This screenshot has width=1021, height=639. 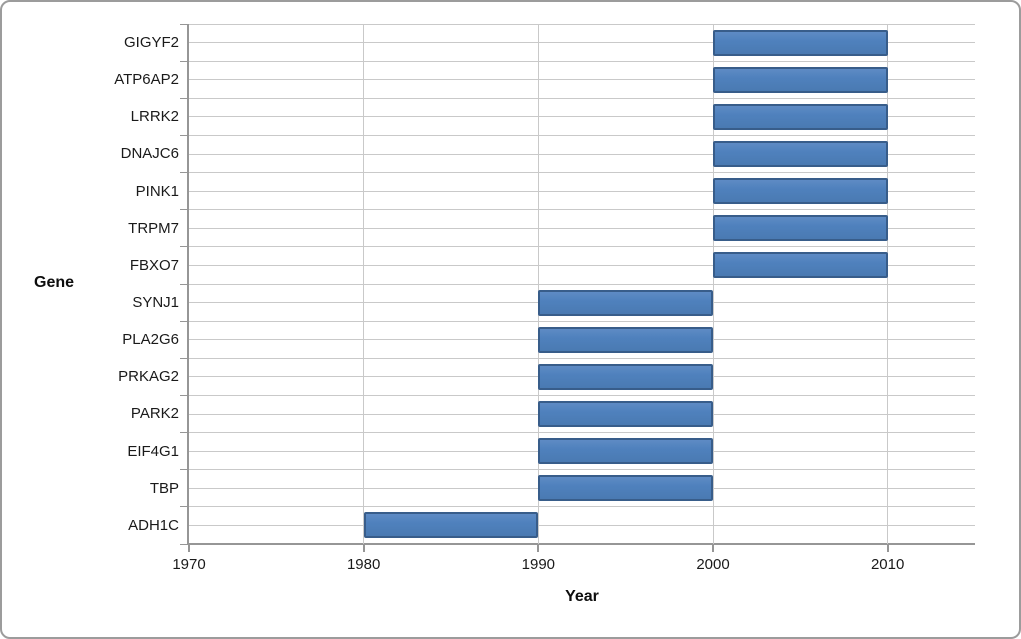 I want to click on bar-adh1c, so click(x=451, y=525).